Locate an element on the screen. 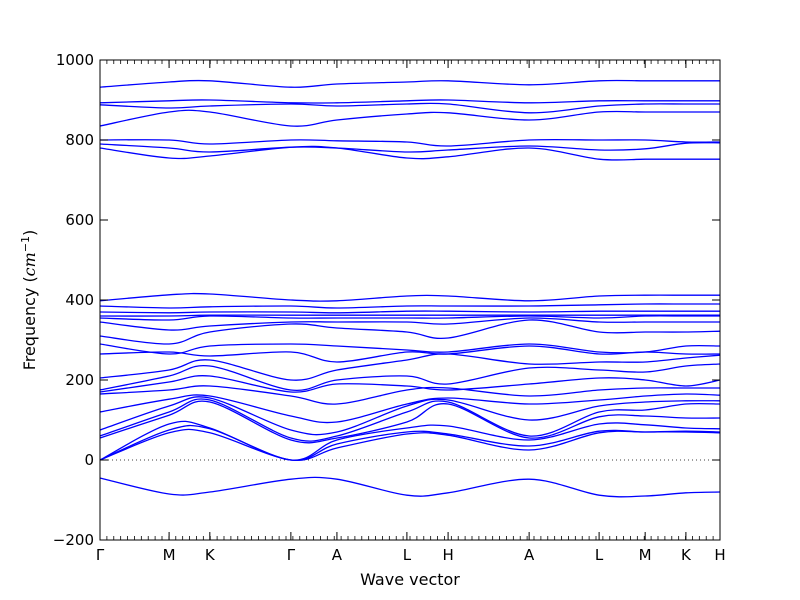 The height and width of the screenshot is (600, 800). y-tick-label: −200 is located at coordinates (73, 540).